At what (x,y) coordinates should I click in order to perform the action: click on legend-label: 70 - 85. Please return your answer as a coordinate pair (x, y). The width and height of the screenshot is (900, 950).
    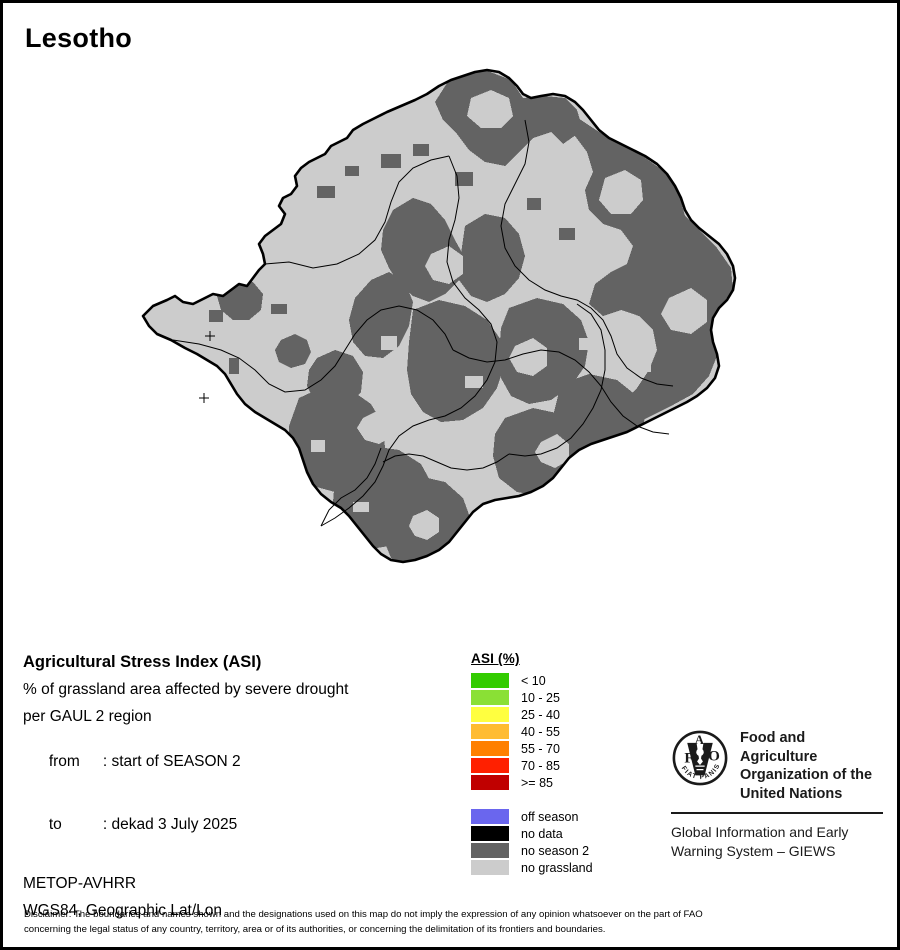
    Looking at the image, I should click on (540, 765).